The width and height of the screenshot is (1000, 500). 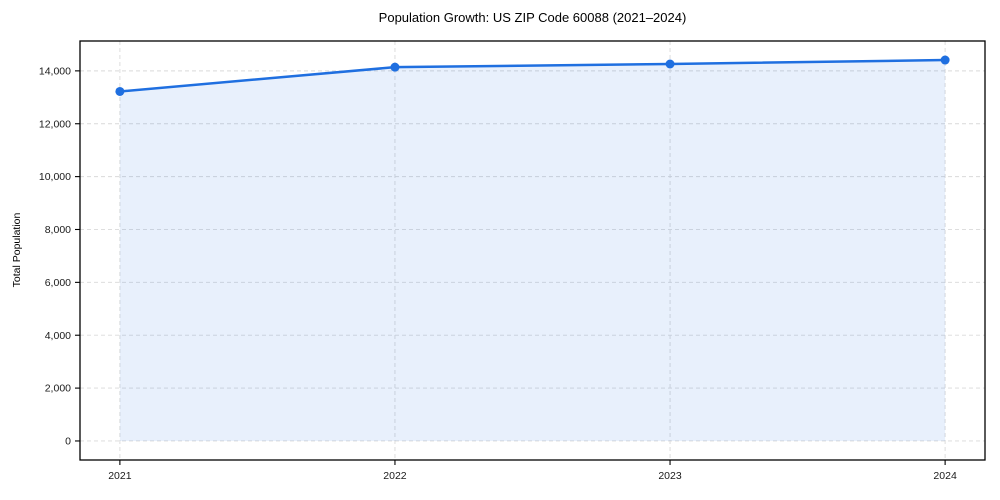 What do you see at coordinates (58, 336) in the screenshot?
I see `y-tick-label: 4,000` at bounding box center [58, 336].